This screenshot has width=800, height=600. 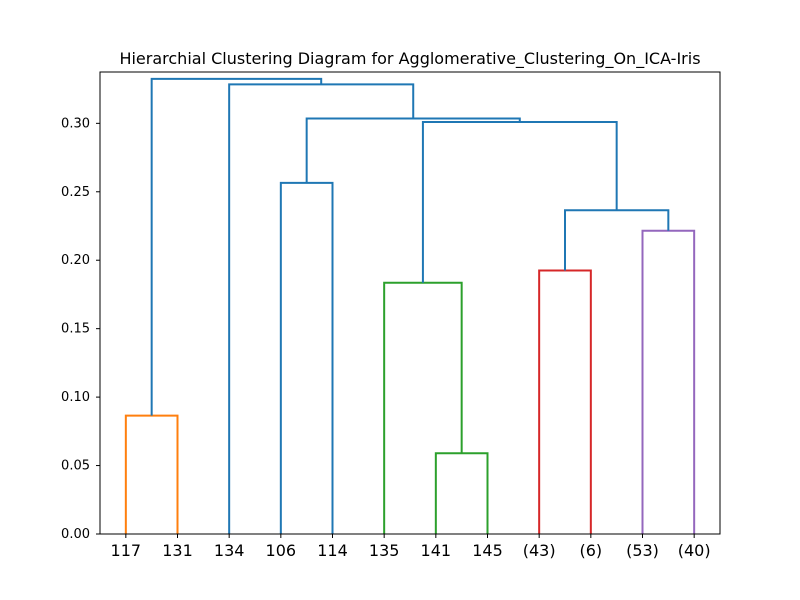 I want to click on y-tick-label-5: 0.25, so click(x=75, y=192).